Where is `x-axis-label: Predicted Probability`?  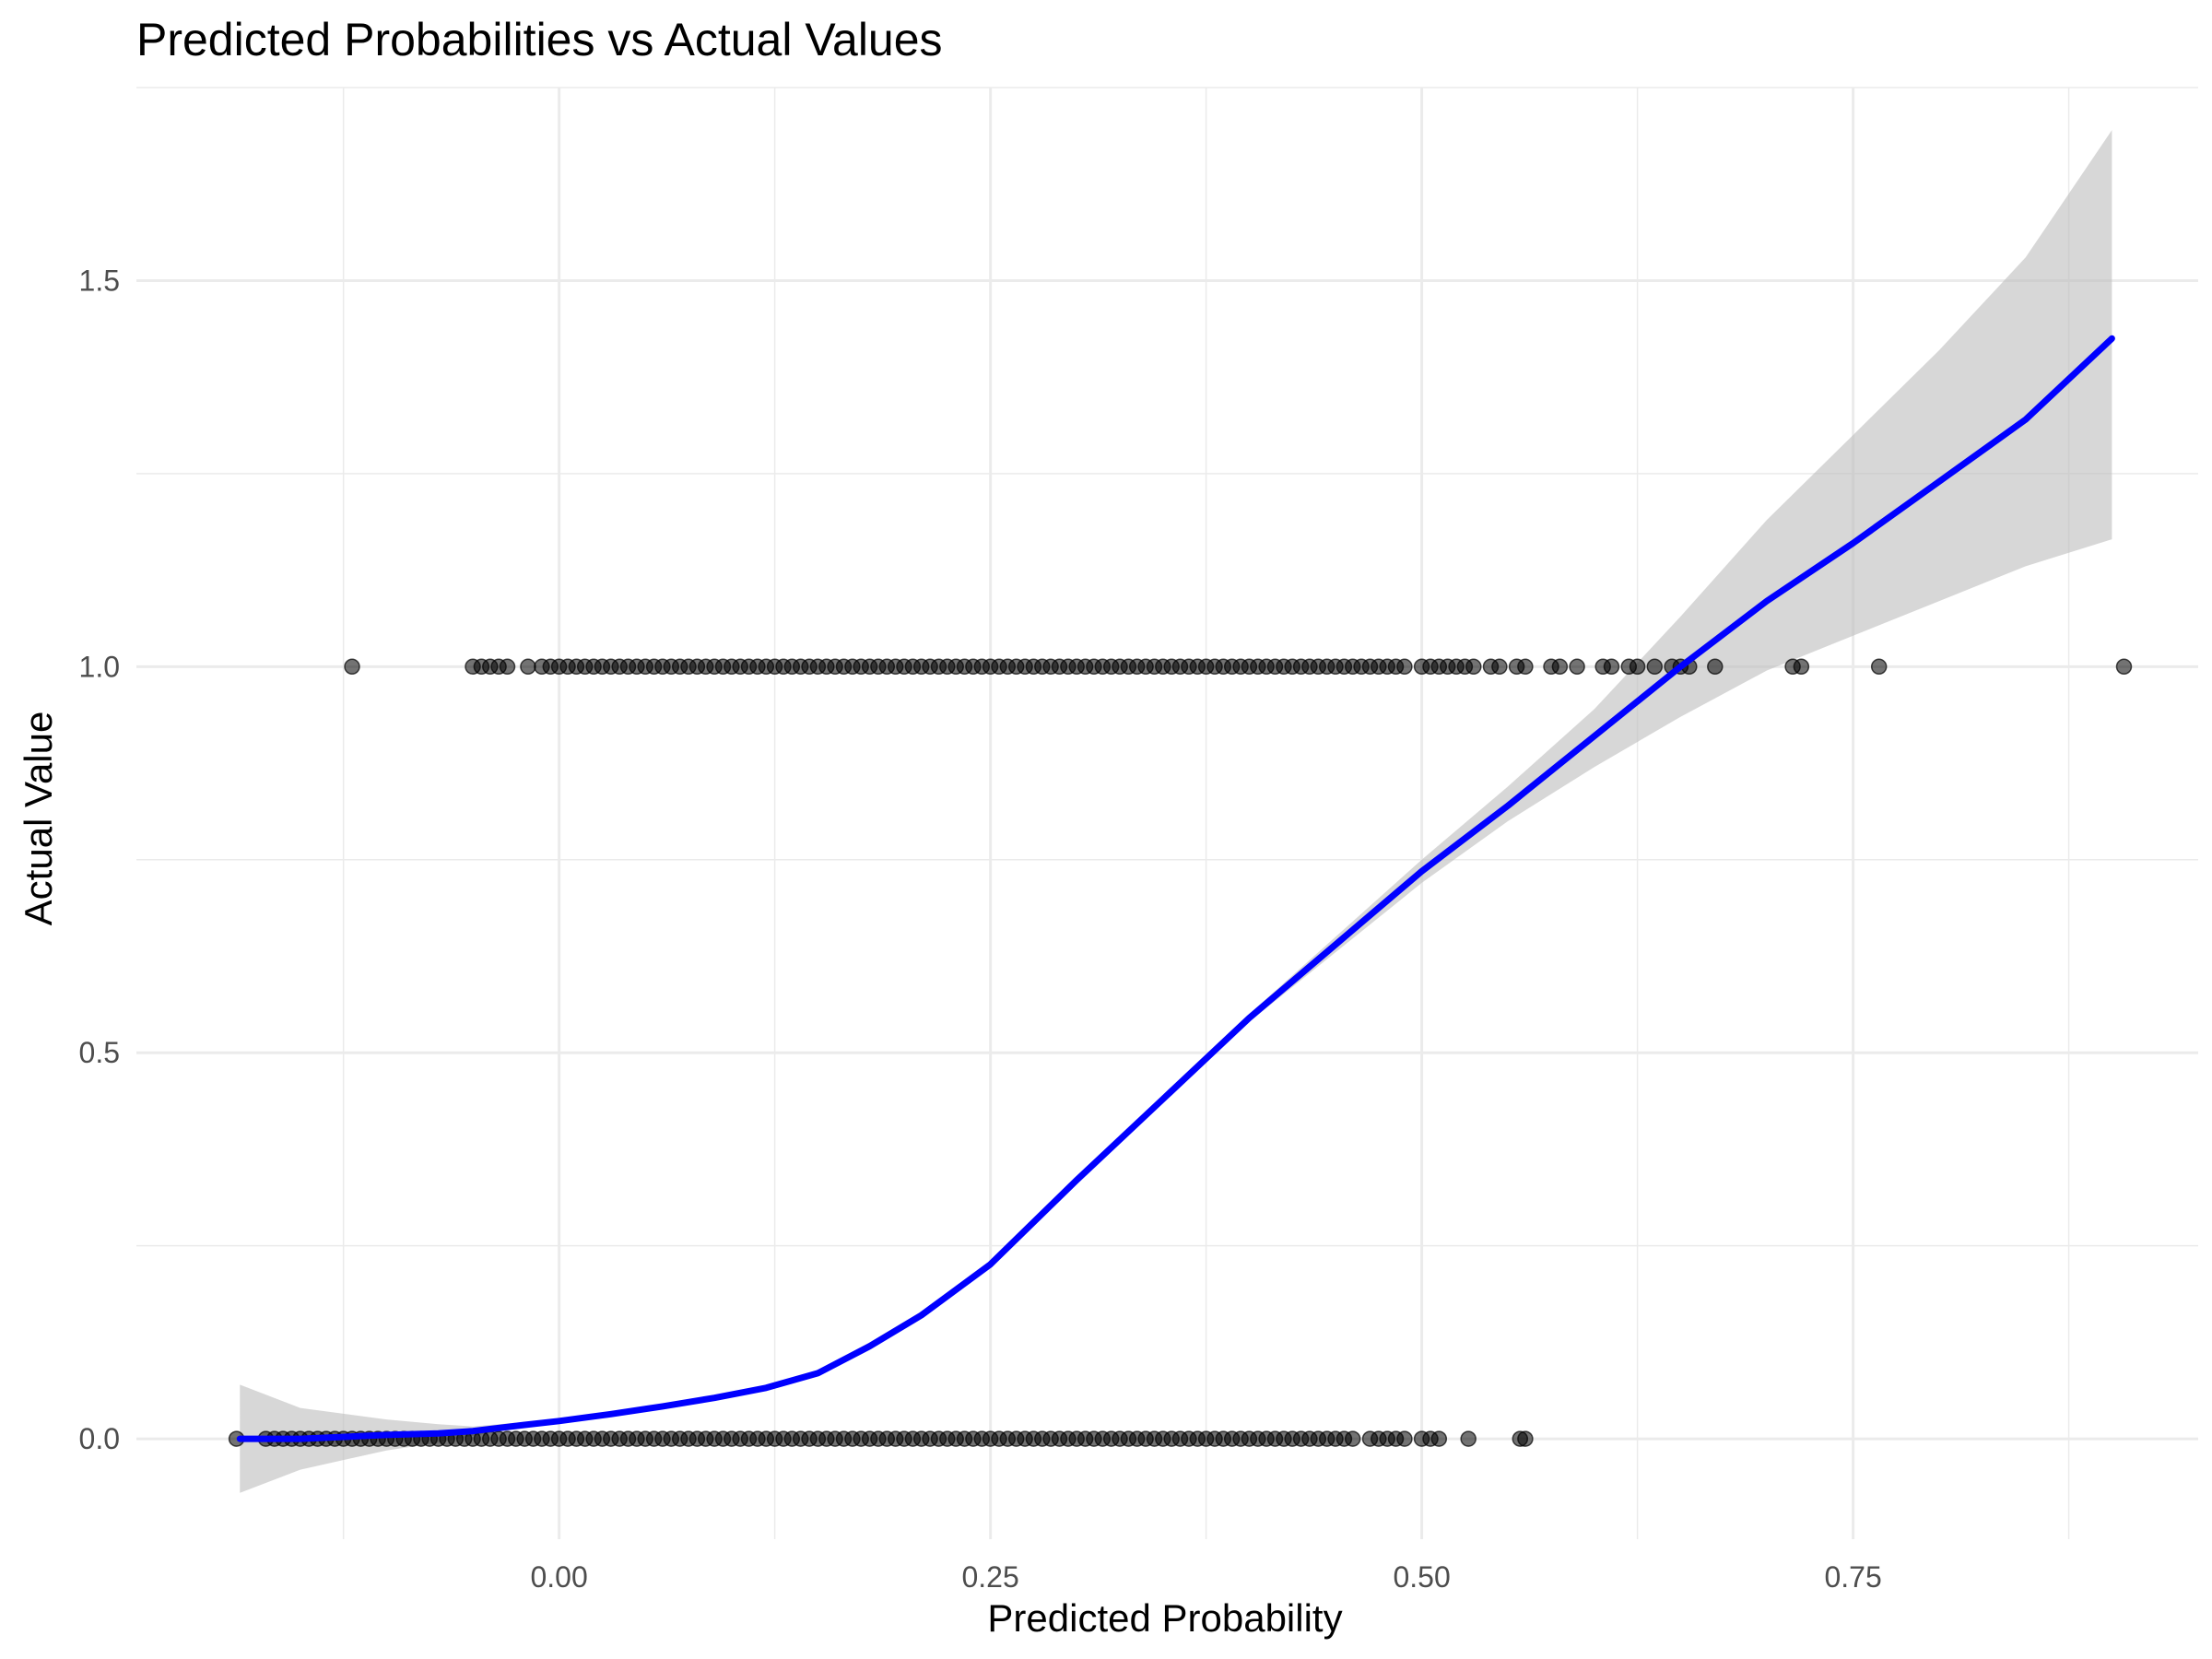
x-axis-label: Predicted Probability is located at coordinates (1164, 1618).